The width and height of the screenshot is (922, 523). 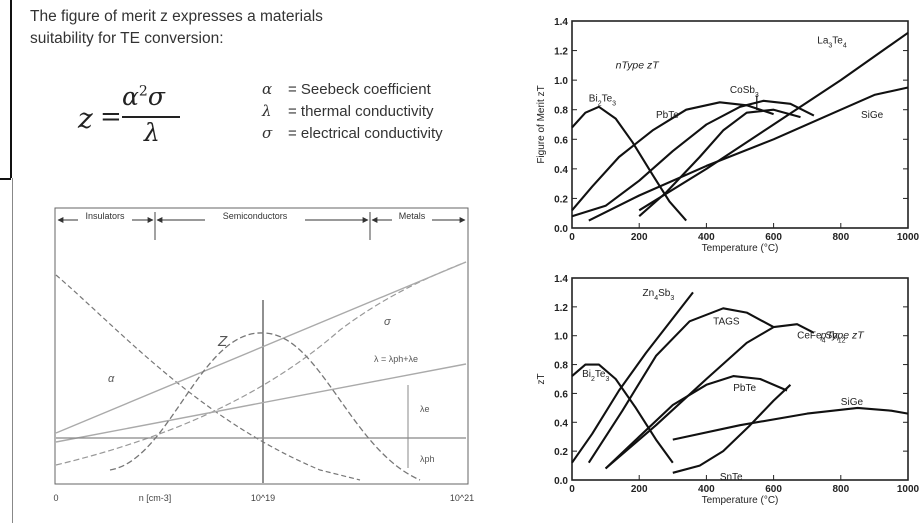 What do you see at coordinates (726, 321) in the screenshot?
I see `curve-label: TAGS` at bounding box center [726, 321].